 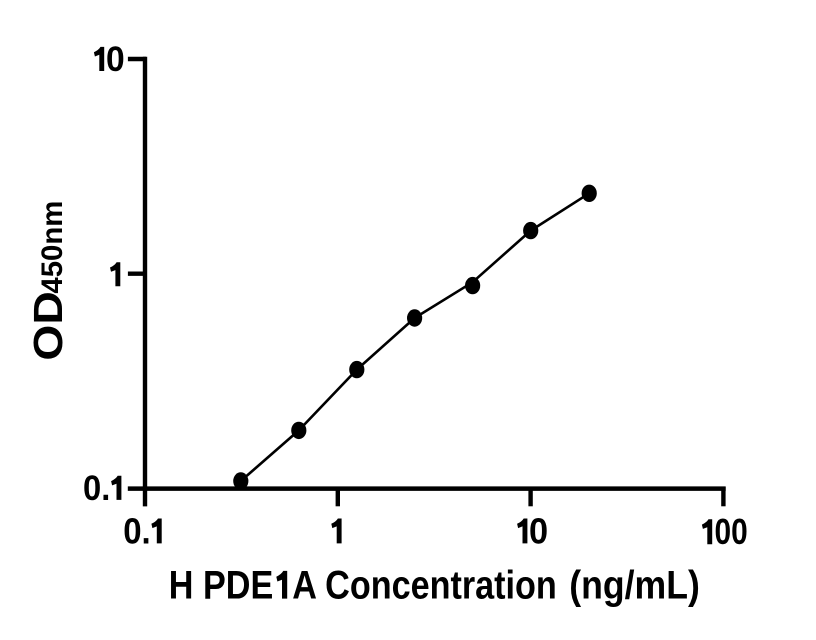 What do you see at coordinates (731, 531) in the screenshot?
I see `svg-text: 00` at bounding box center [731, 531].